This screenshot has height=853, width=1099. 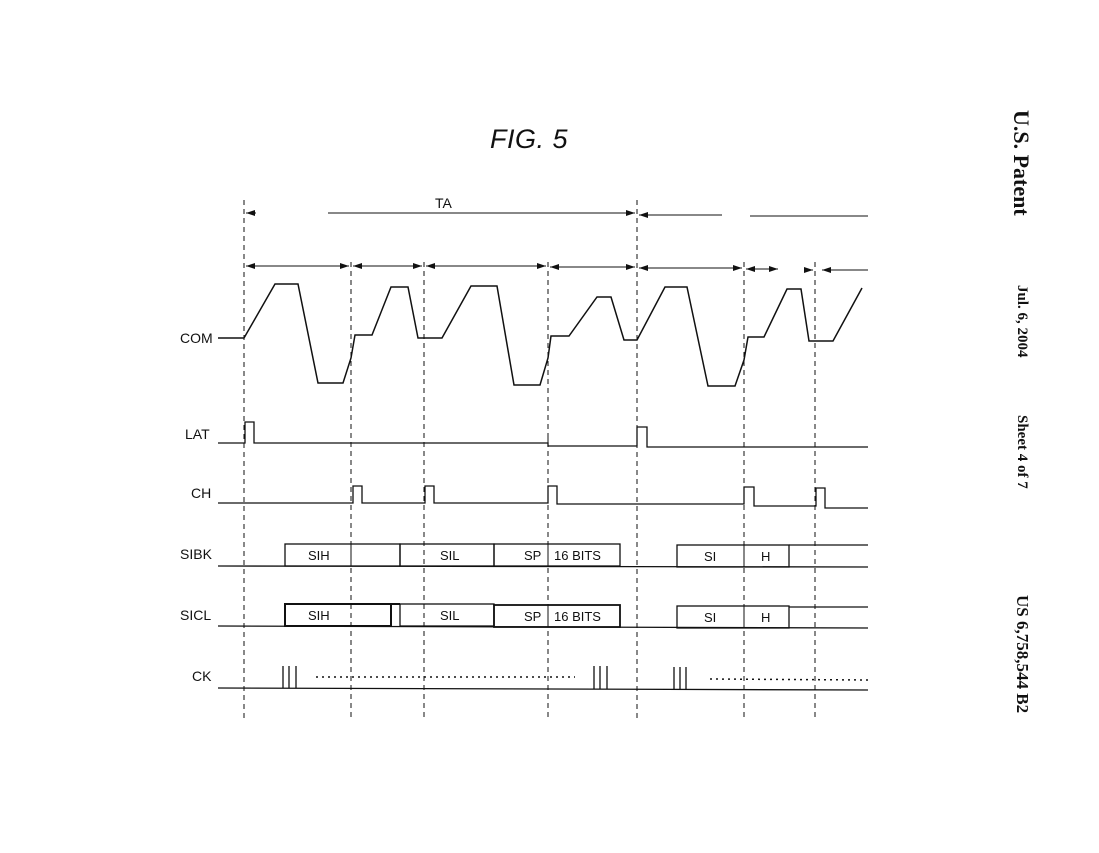 What do you see at coordinates (450, 555) in the screenshot?
I see `sibk-field-sil: SIL` at bounding box center [450, 555].